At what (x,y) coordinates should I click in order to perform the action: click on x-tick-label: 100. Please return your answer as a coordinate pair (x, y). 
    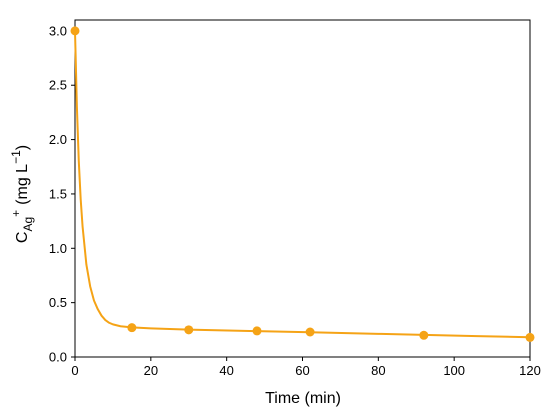
    Looking at the image, I should click on (454, 370).